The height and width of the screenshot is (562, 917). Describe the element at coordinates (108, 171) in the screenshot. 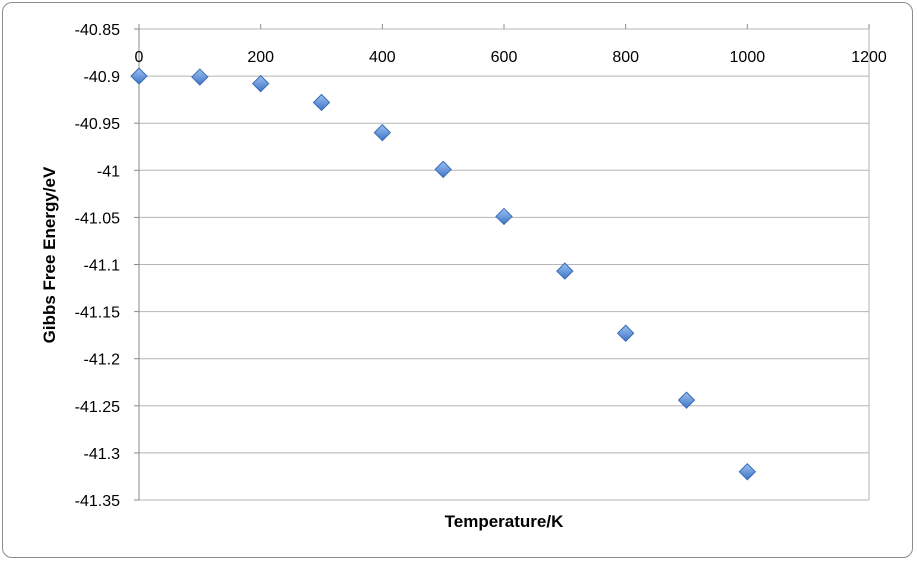

I see `y-tick-label: -41` at that location.